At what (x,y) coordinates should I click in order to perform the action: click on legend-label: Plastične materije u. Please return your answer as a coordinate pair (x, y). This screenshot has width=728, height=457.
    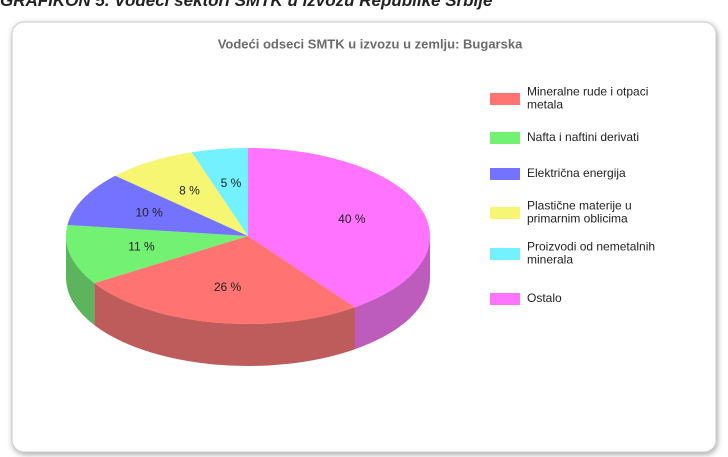
    Looking at the image, I should click on (579, 206).